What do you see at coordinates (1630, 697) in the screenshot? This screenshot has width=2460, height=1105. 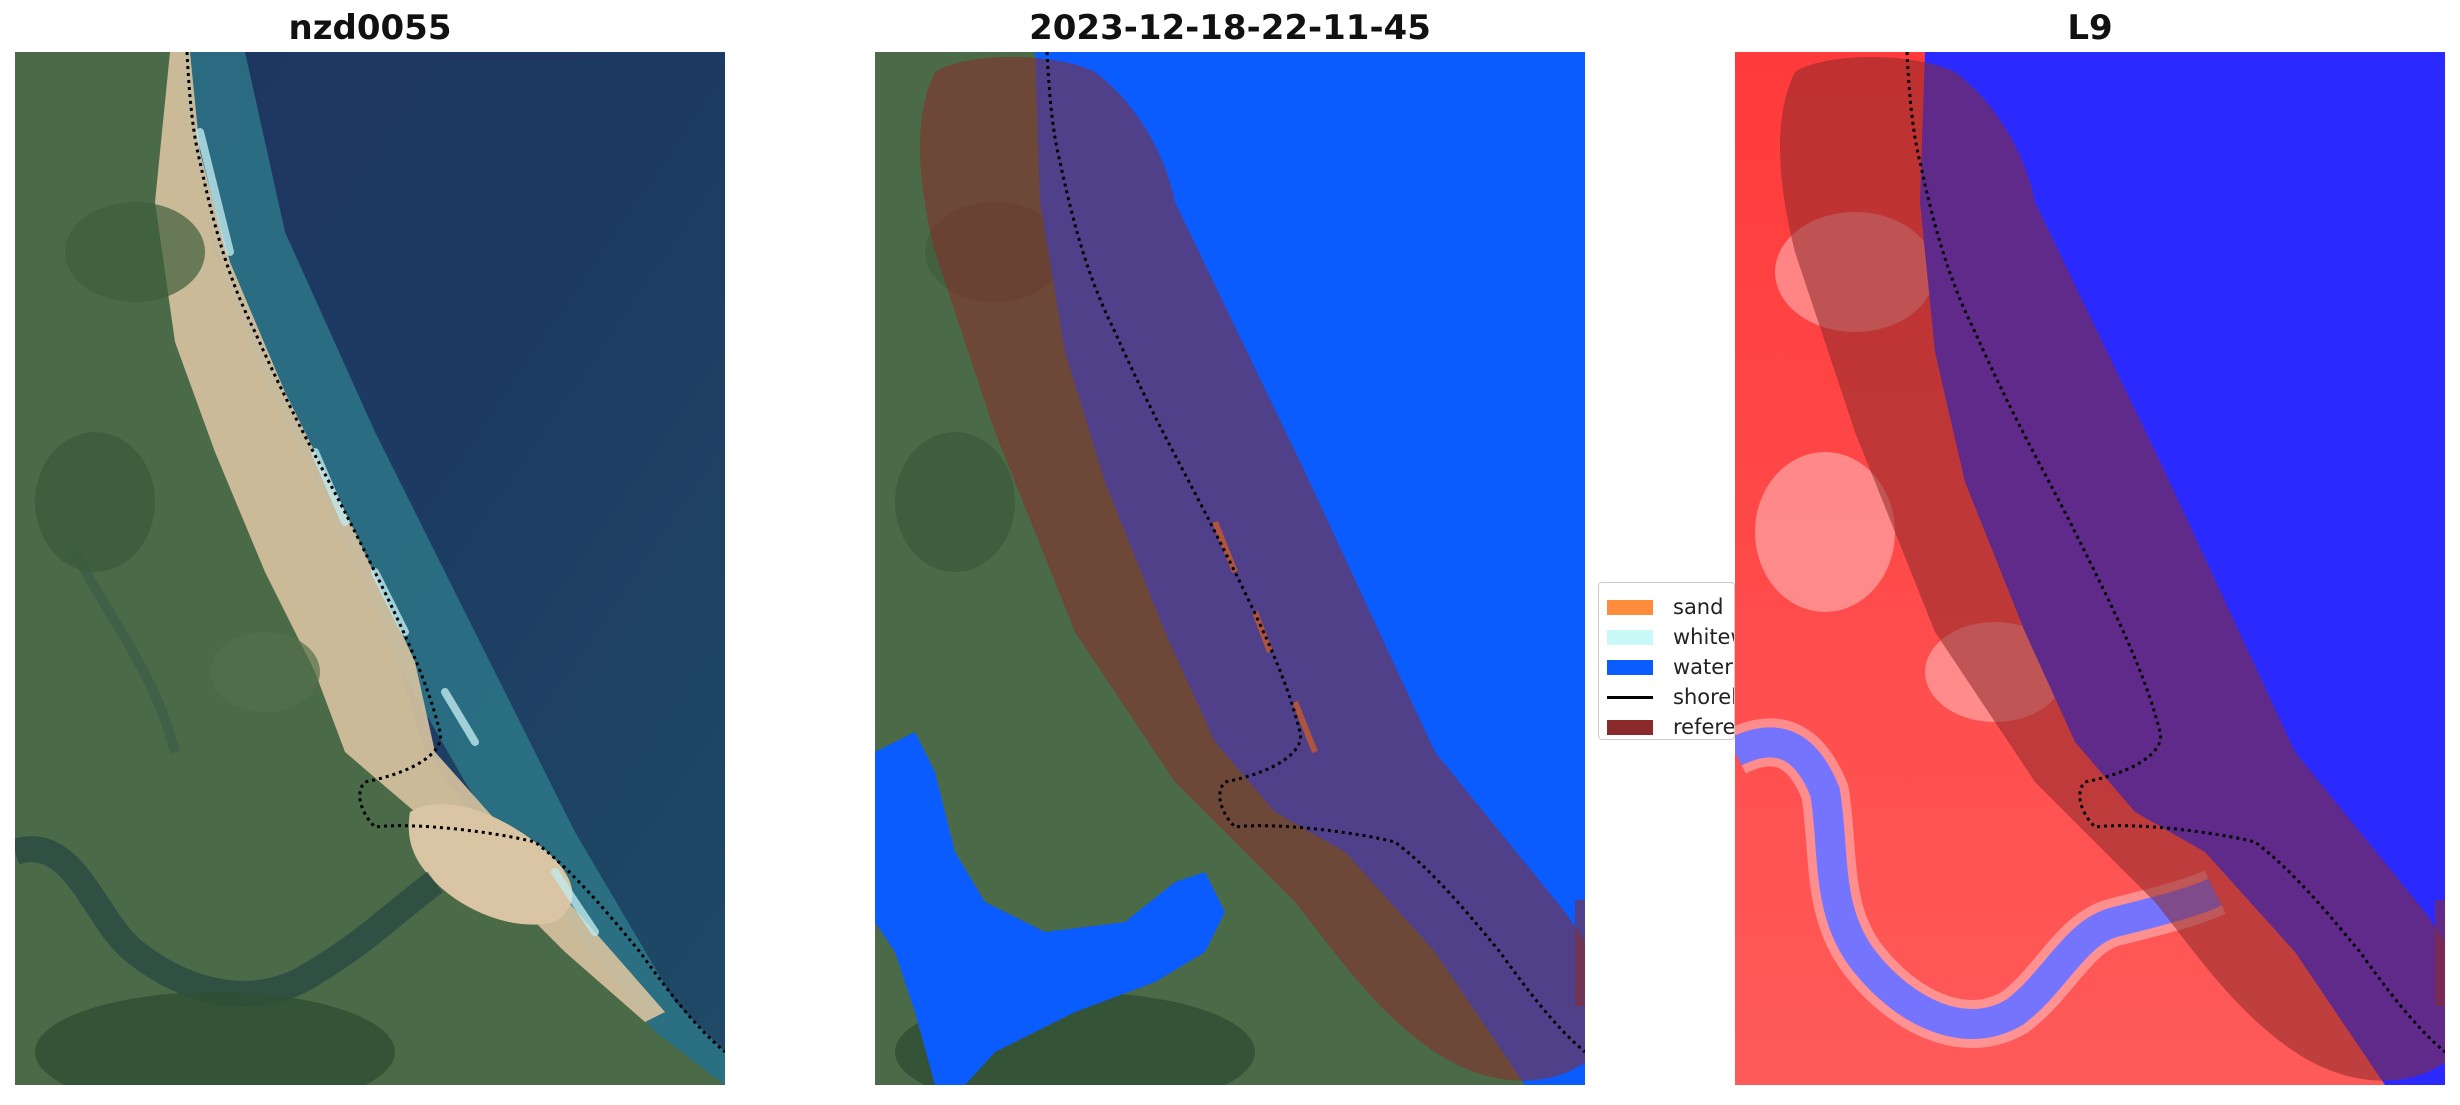 I see `legend-swatch-shoreline` at bounding box center [1630, 697].